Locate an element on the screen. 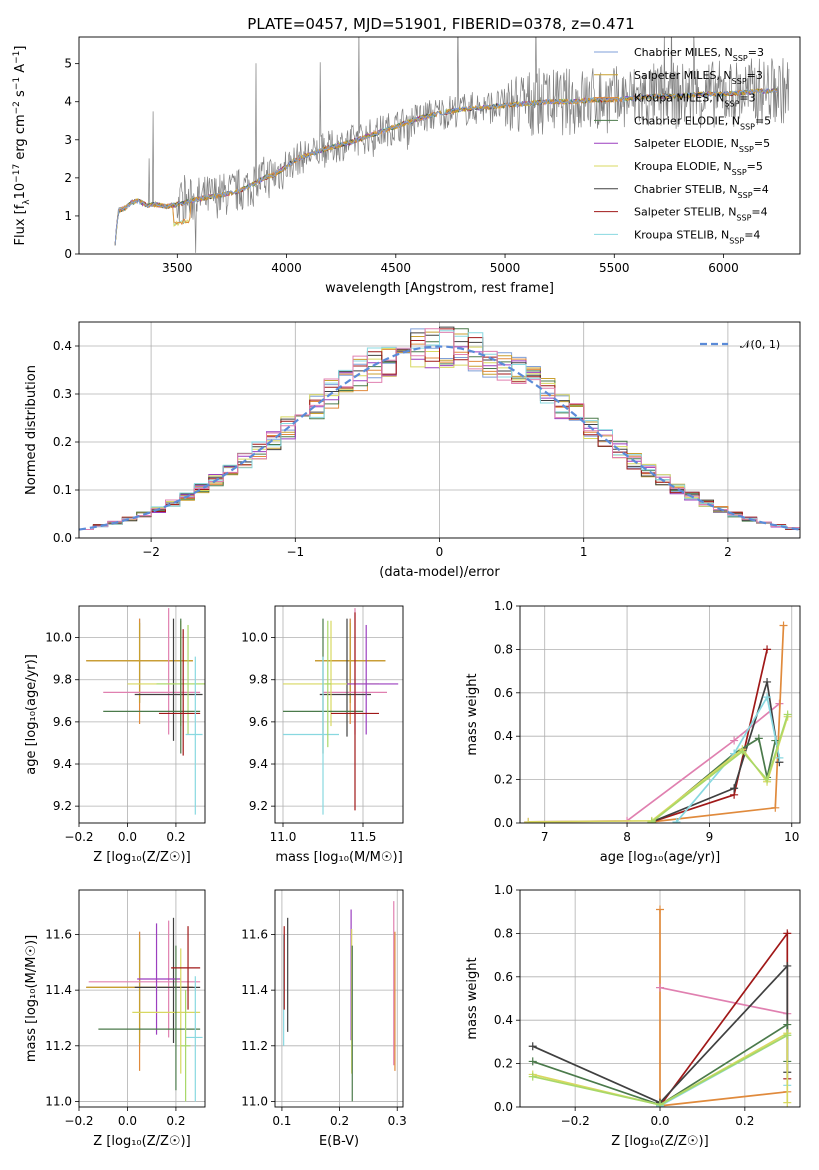  legend-item: Salpeter ELODIE, NSSP=5 is located at coordinates (682, 145).